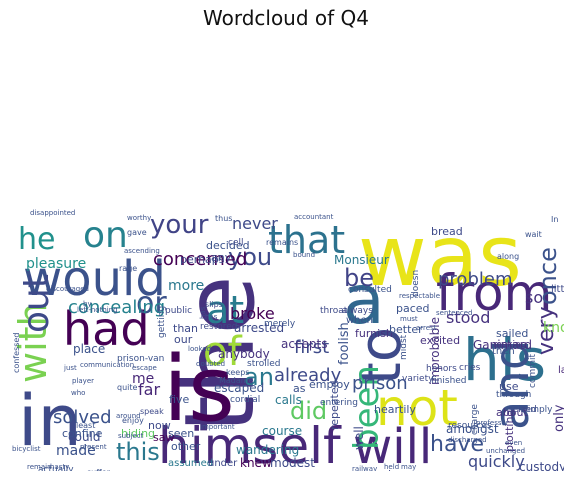 This screenshot has width=572, height=497. Describe the element at coordinates (513, 443) in the screenshot. I see `word-even: even` at that location.